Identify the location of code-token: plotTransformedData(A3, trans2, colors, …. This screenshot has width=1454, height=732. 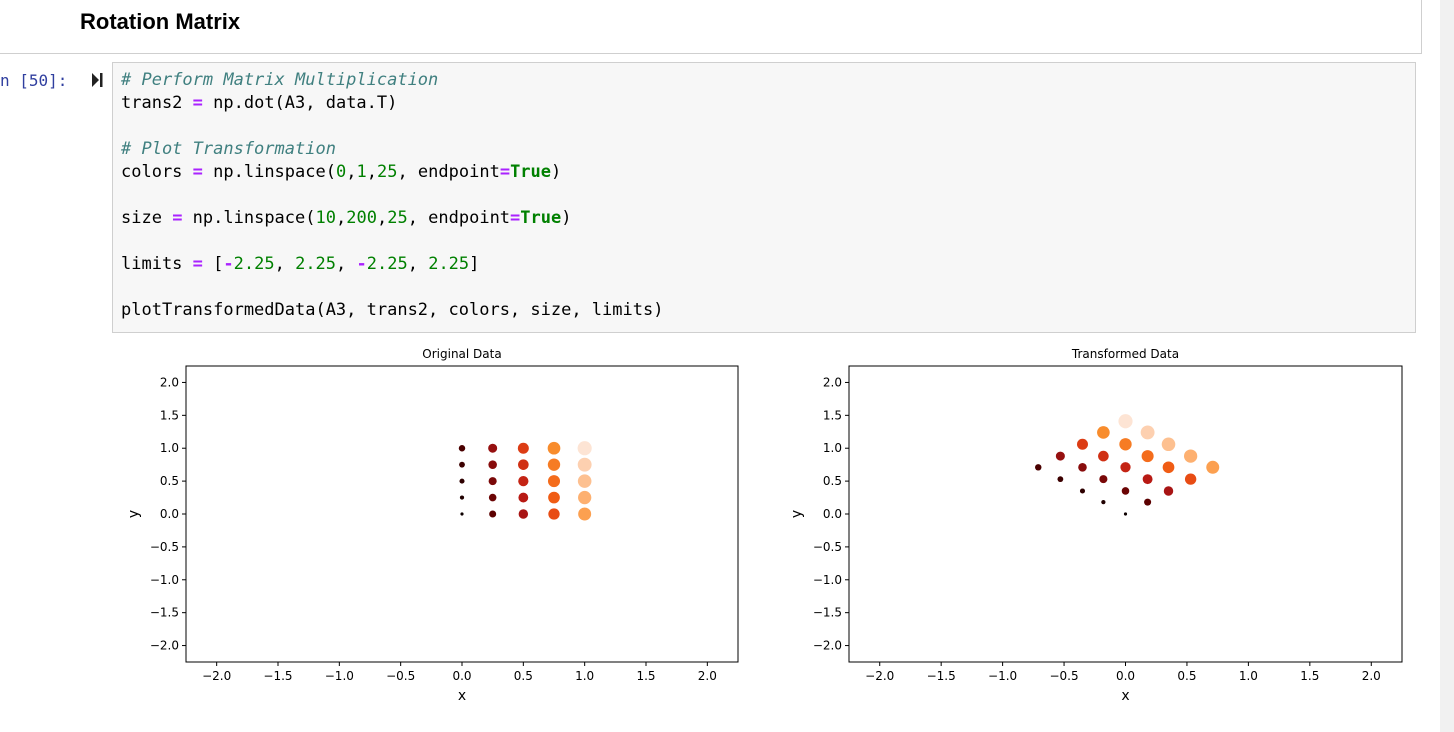
(392, 310).